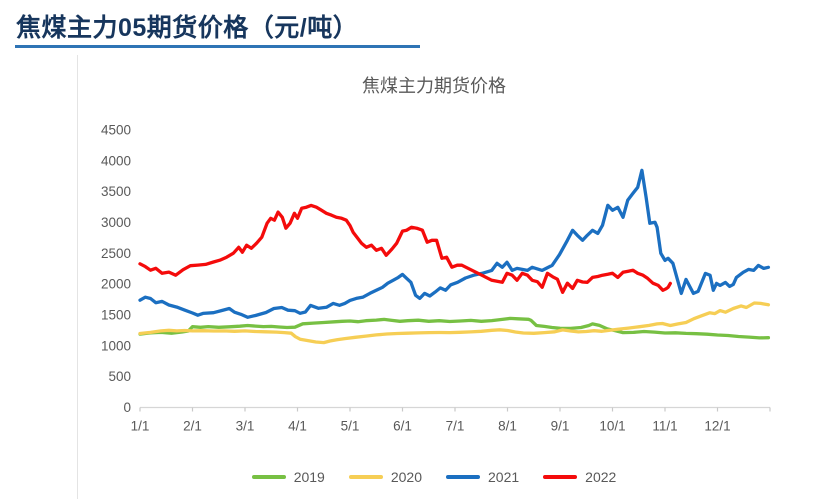 The height and width of the screenshot is (499, 820). Describe the element at coordinates (664, 426) in the screenshot. I see `x-tick-label: 11/1` at that location.